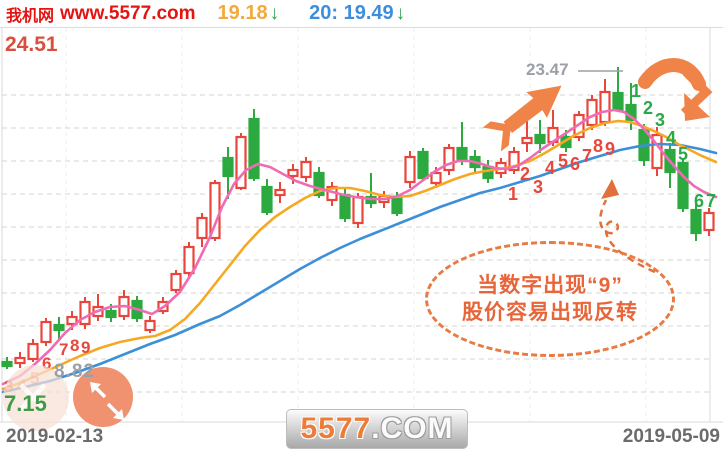  What do you see at coordinates (563, 161) in the screenshot?
I see `count-number-mid-up-count: 5` at bounding box center [563, 161].